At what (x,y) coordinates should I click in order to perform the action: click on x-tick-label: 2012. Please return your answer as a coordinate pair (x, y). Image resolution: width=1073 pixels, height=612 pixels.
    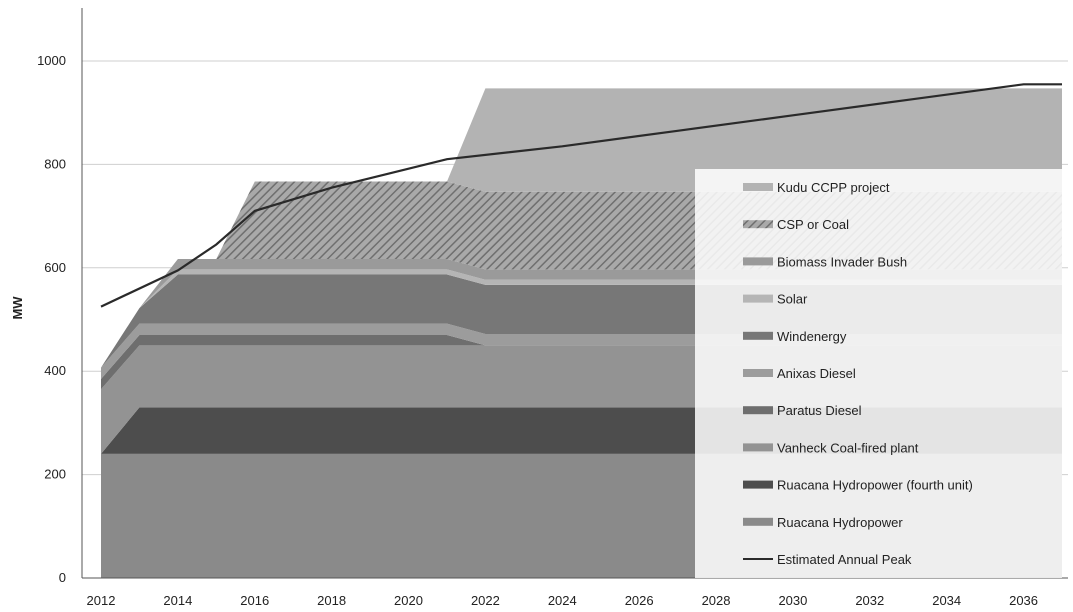
    Looking at the image, I should click on (101, 600).